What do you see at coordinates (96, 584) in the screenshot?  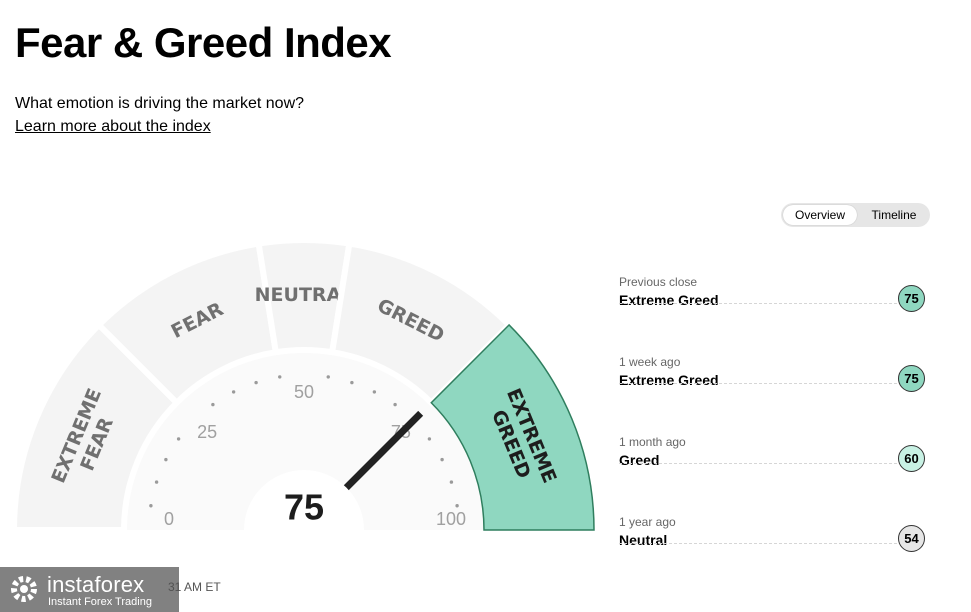 I see `watermark-brand: instaforex` at bounding box center [96, 584].